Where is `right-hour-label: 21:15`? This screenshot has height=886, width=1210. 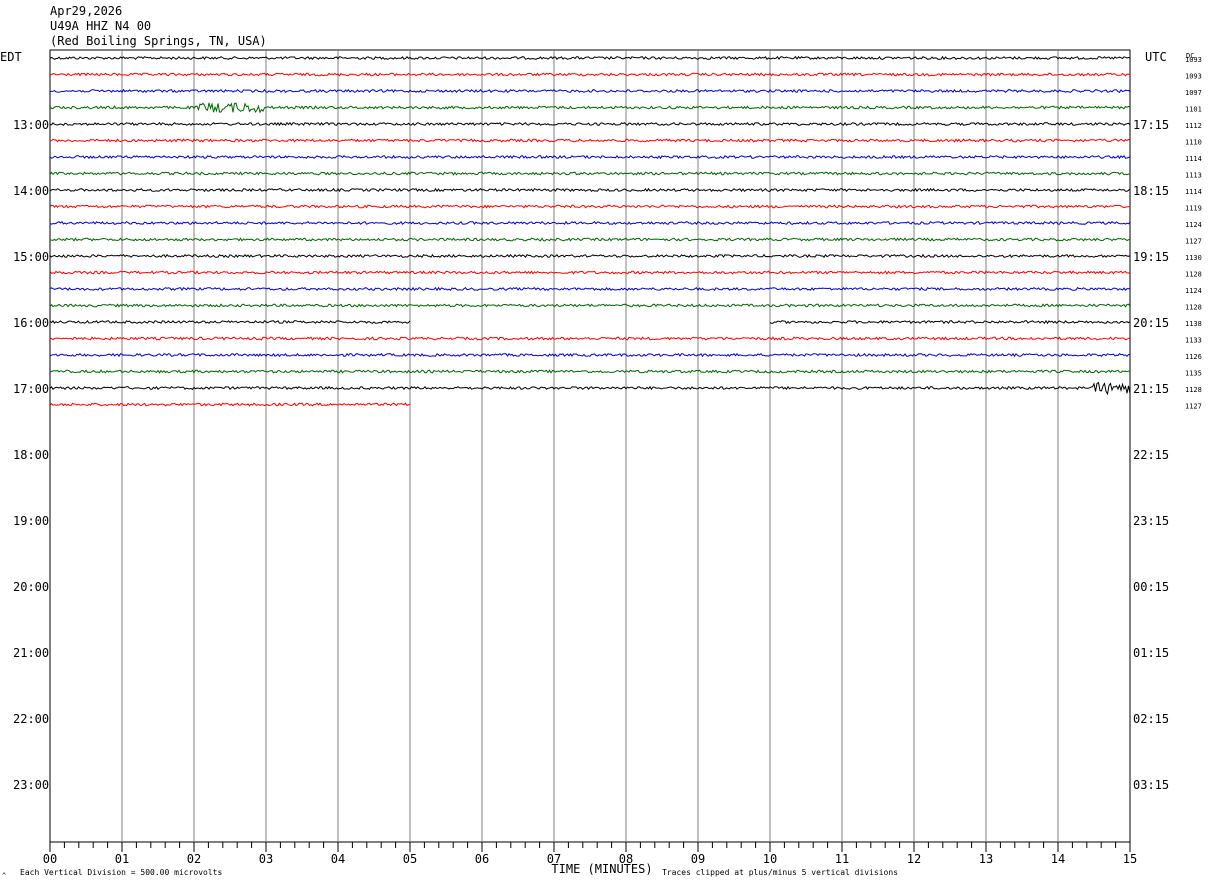 right-hour-label: 21:15 is located at coordinates (1151, 389).